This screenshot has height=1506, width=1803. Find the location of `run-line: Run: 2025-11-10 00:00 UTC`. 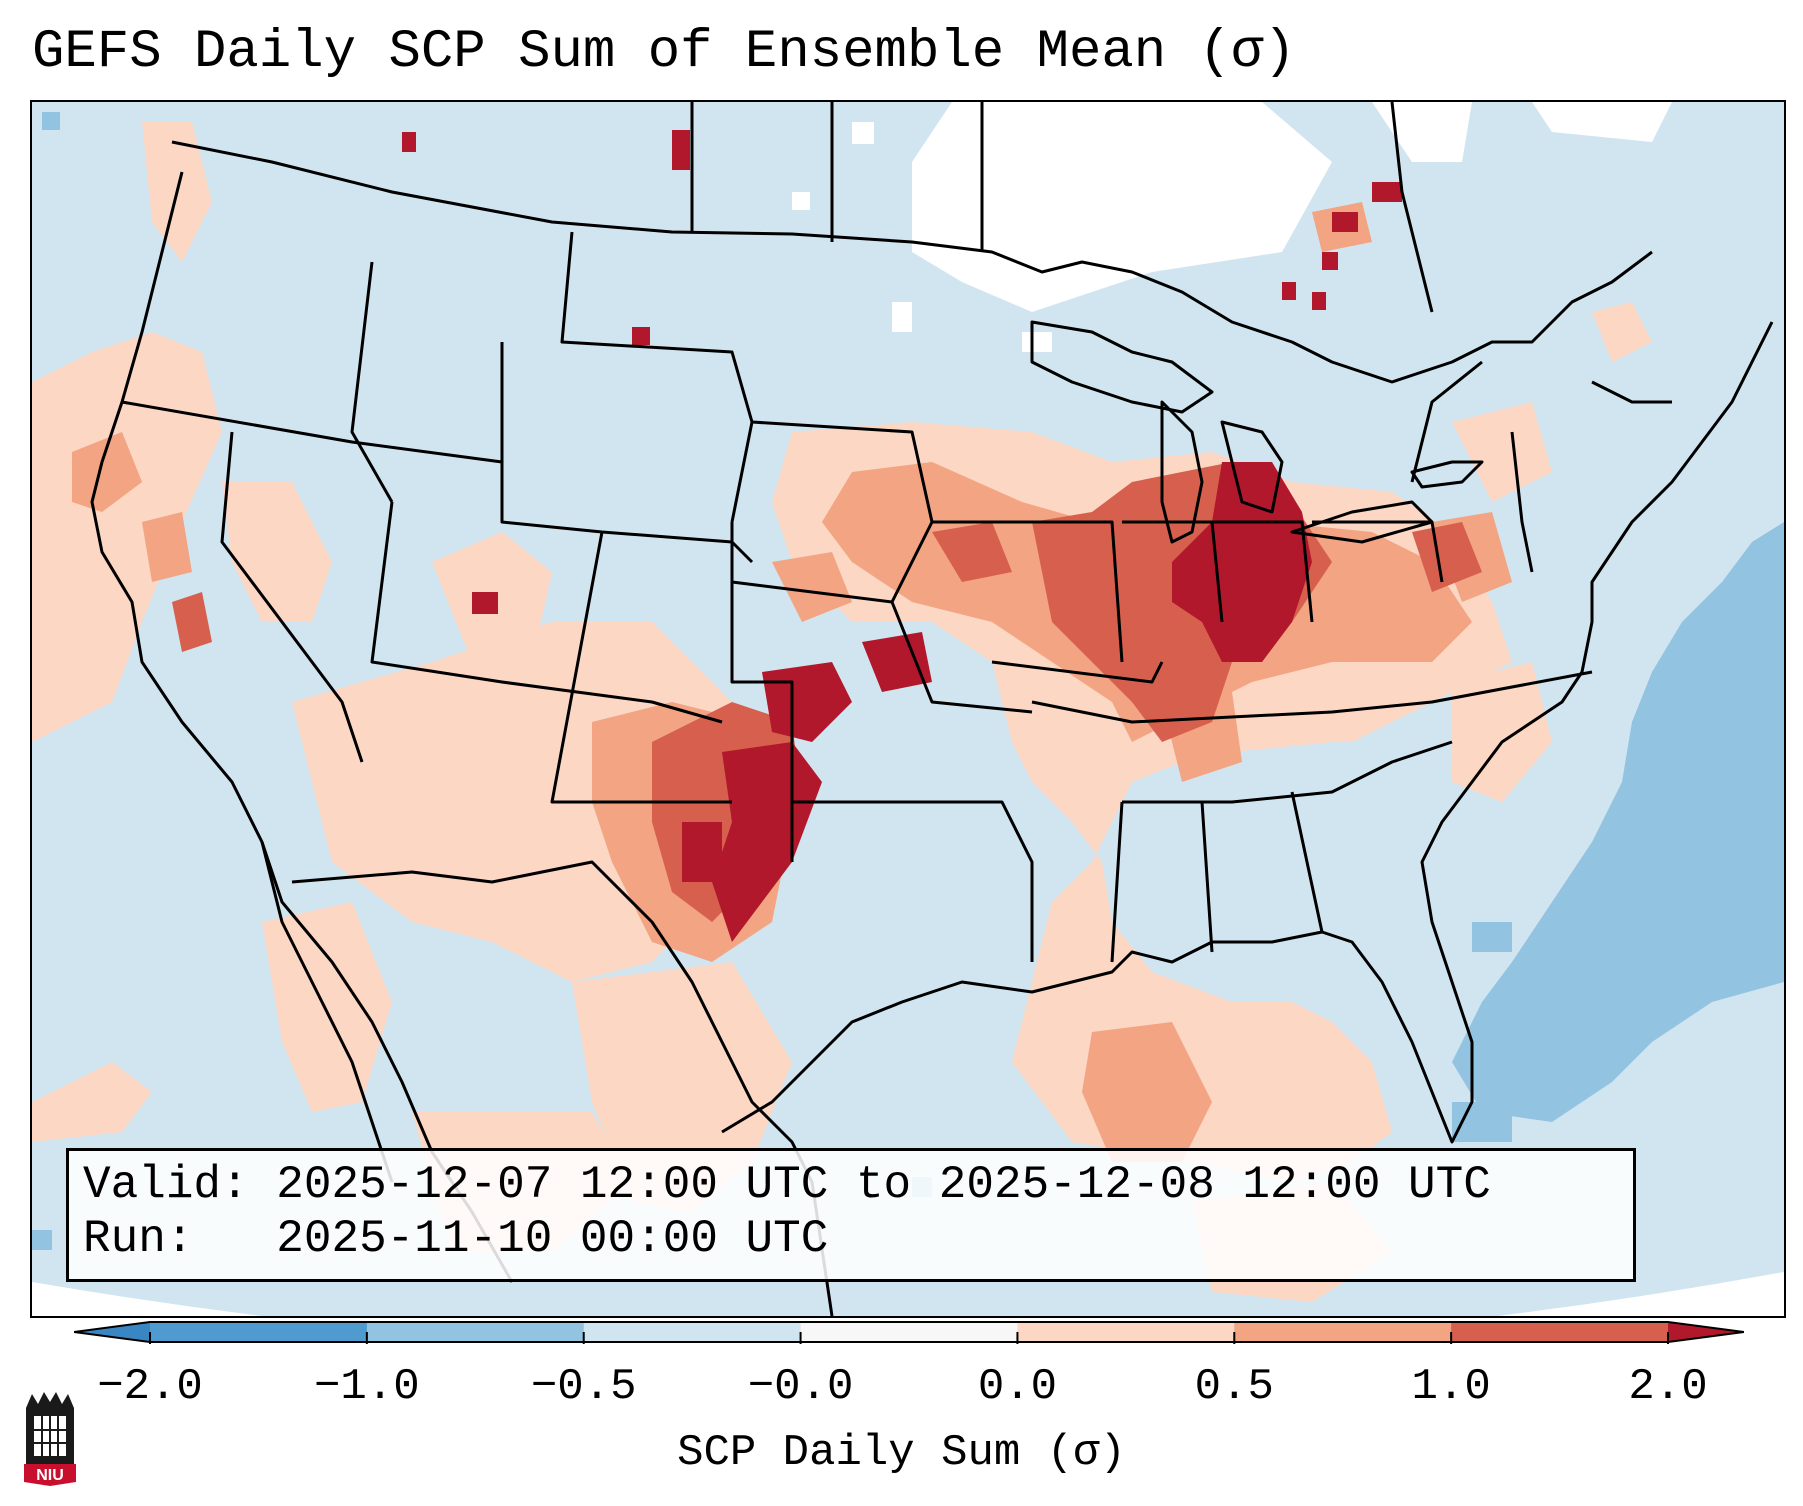

run-line: Run: 2025-11-10 00:00 UTC is located at coordinates (455, 1239).